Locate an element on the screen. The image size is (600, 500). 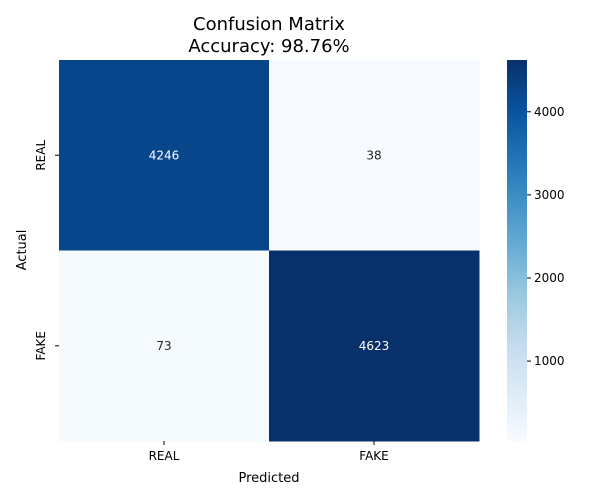
cell-value-label: 38 is located at coordinates (373, 155).